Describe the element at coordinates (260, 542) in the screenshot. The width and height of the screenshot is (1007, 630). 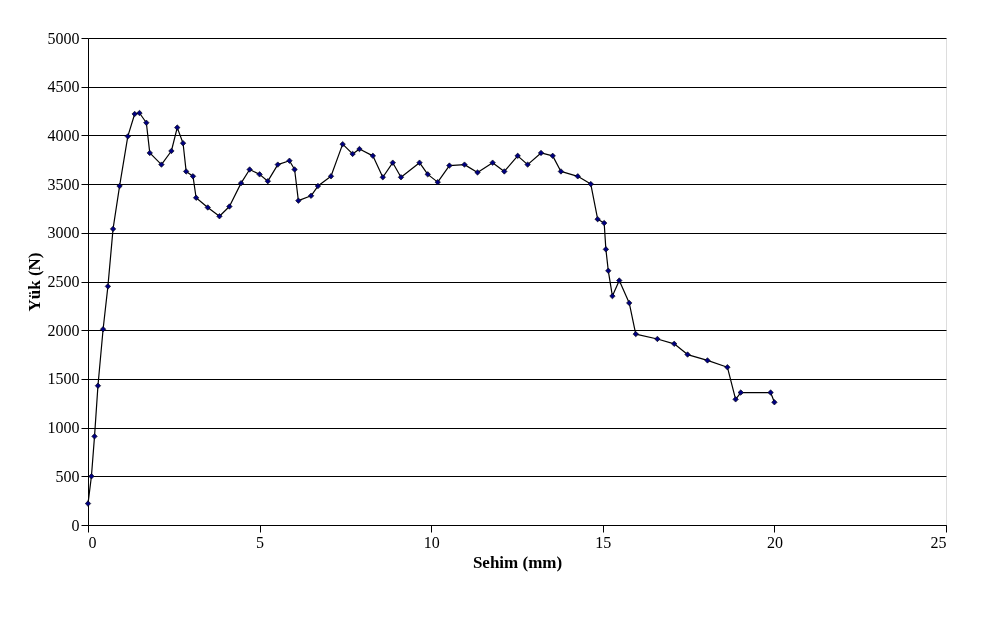
I see `x-tick-label: 5` at that location.